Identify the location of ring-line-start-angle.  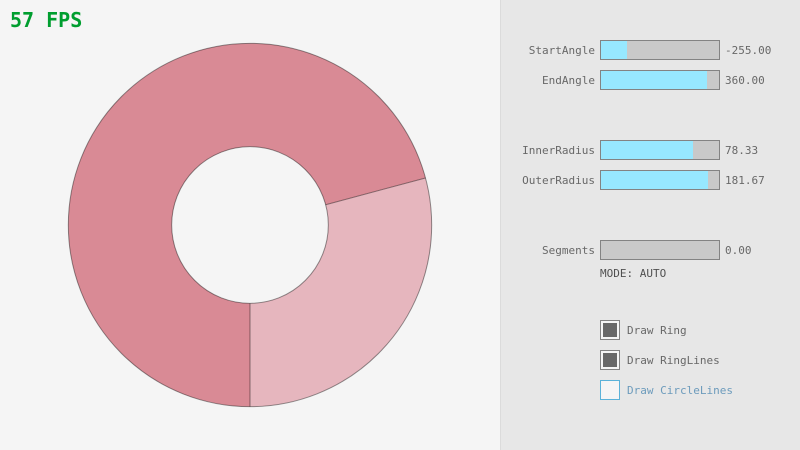
(375, 191).